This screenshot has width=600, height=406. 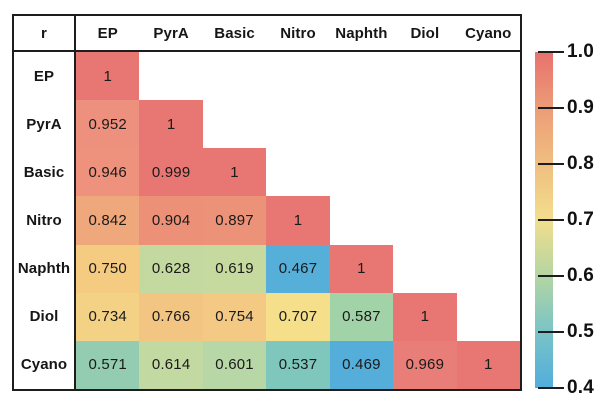 I want to click on matrix-cell-ep-ep: 1, so click(x=108, y=76).